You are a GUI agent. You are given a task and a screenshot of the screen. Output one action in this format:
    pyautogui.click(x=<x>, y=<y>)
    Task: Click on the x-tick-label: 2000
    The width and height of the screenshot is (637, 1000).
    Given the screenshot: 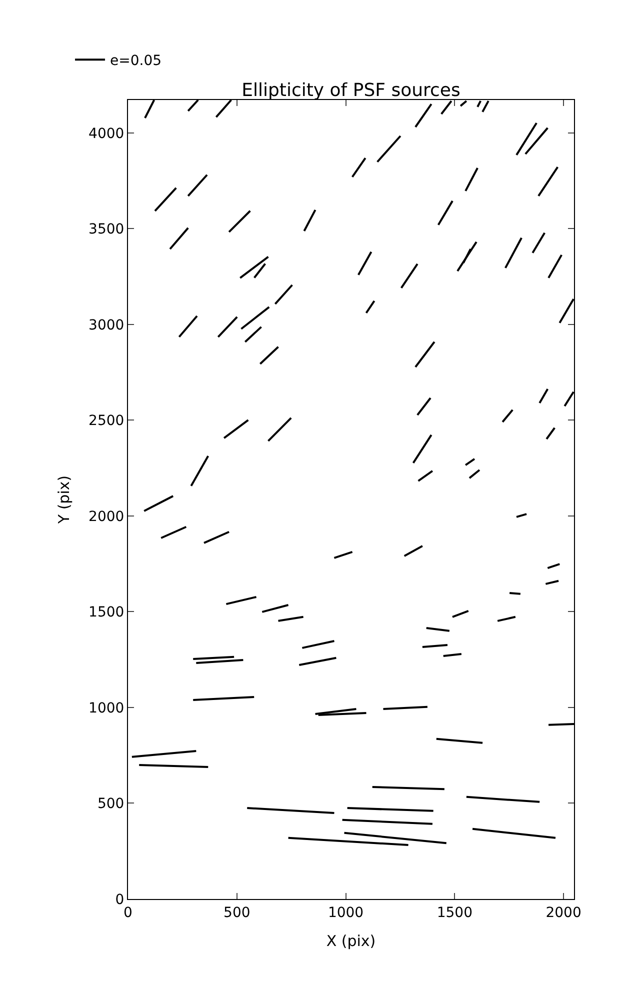 What is the action you would take?
    pyautogui.click(x=564, y=912)
    